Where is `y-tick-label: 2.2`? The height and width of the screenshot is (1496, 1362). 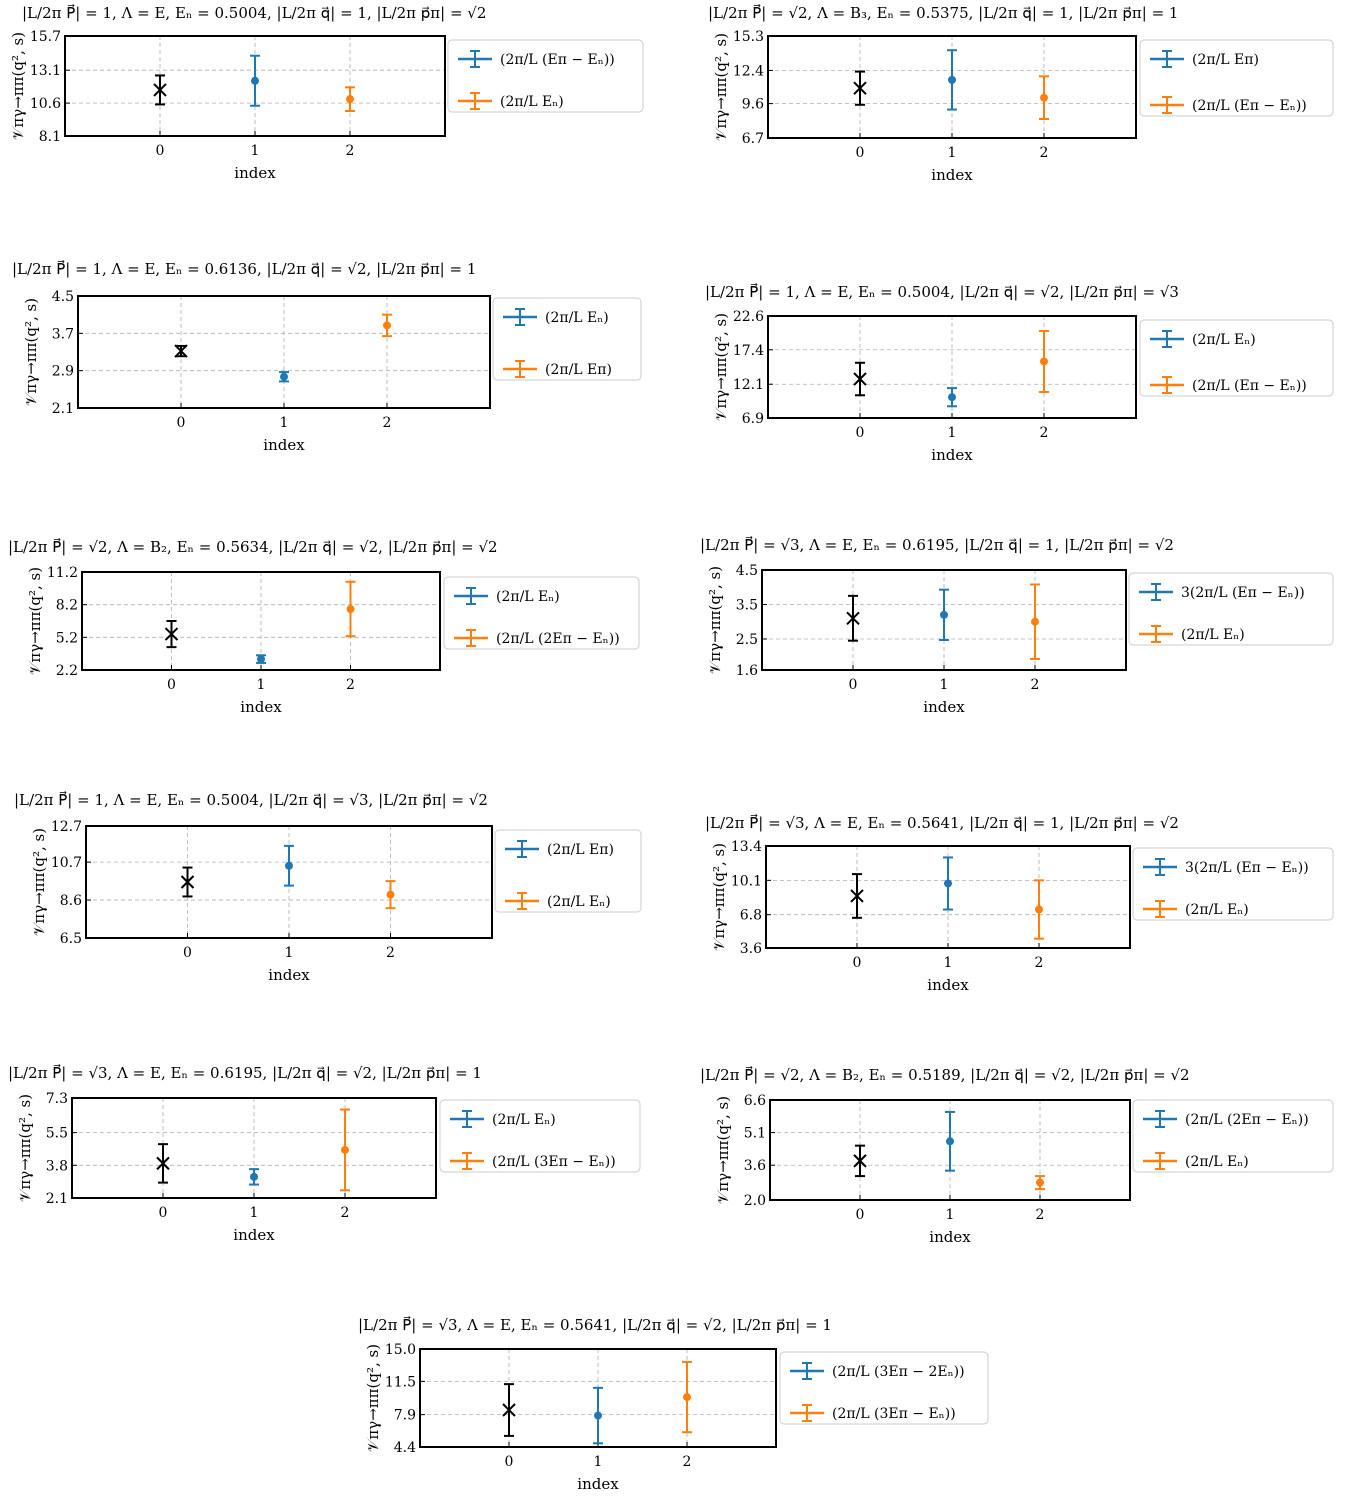 y-tick-label: 2.2 is located at coordinates (67, 671).